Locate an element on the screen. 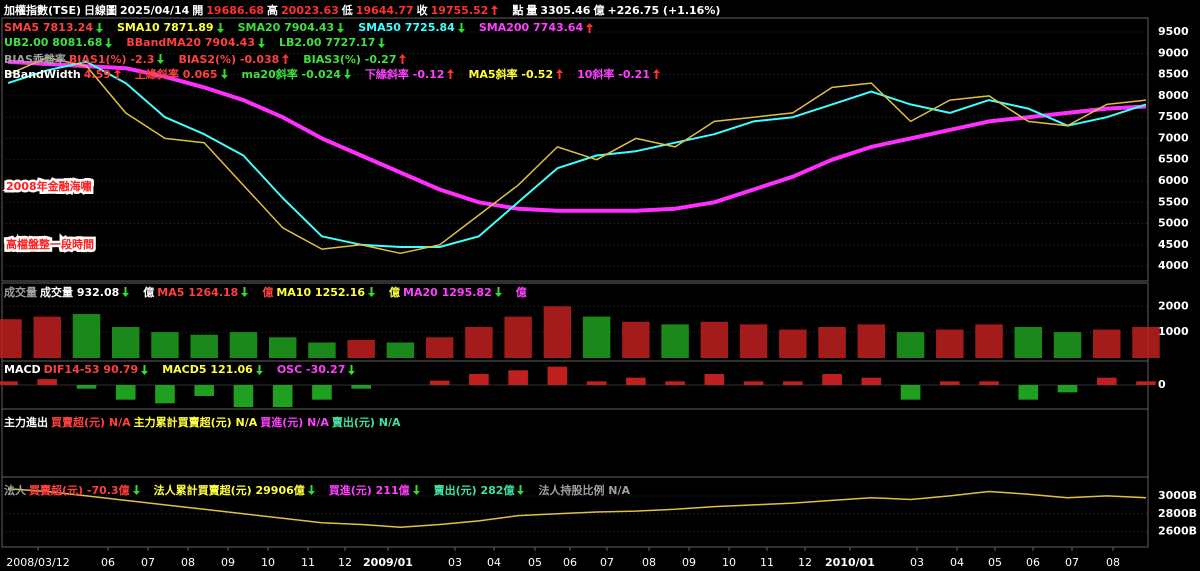 This screenshot has height=571, width=1200. label: 買賣超(元) -70.3億 is located at coordinates (79, 490).